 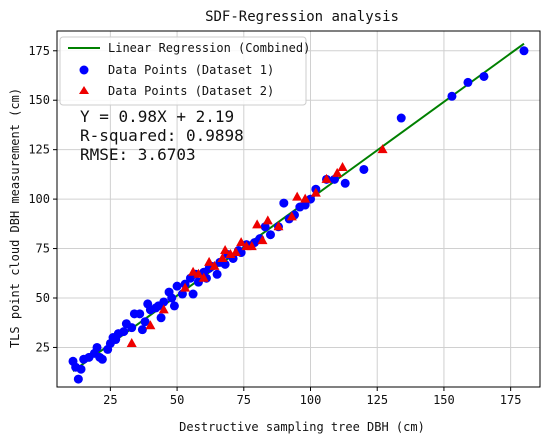 What do you see at coordinates (138, 154) in the screenshot?
I see `stats-rmse: RMSE: 3.6703` at bounding box center [138, 154].